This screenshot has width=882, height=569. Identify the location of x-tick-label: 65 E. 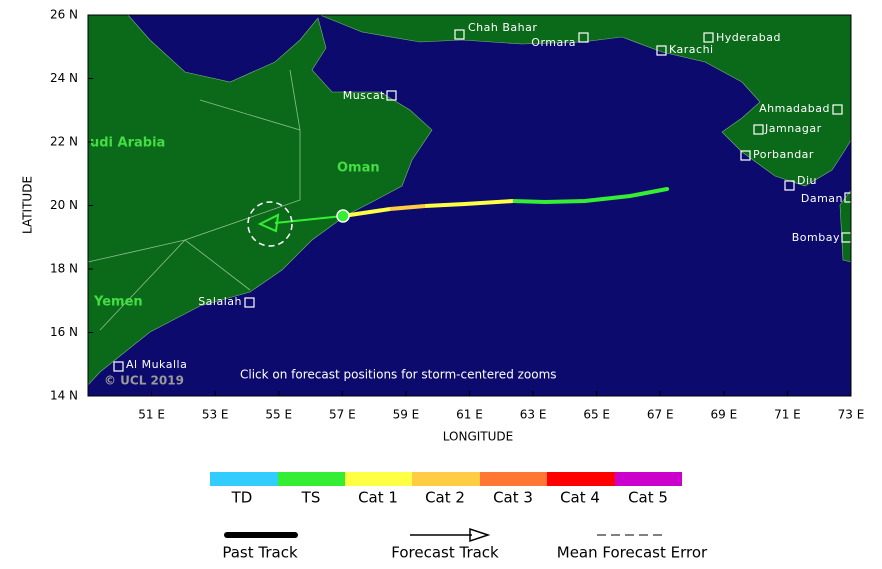
(596, 415).